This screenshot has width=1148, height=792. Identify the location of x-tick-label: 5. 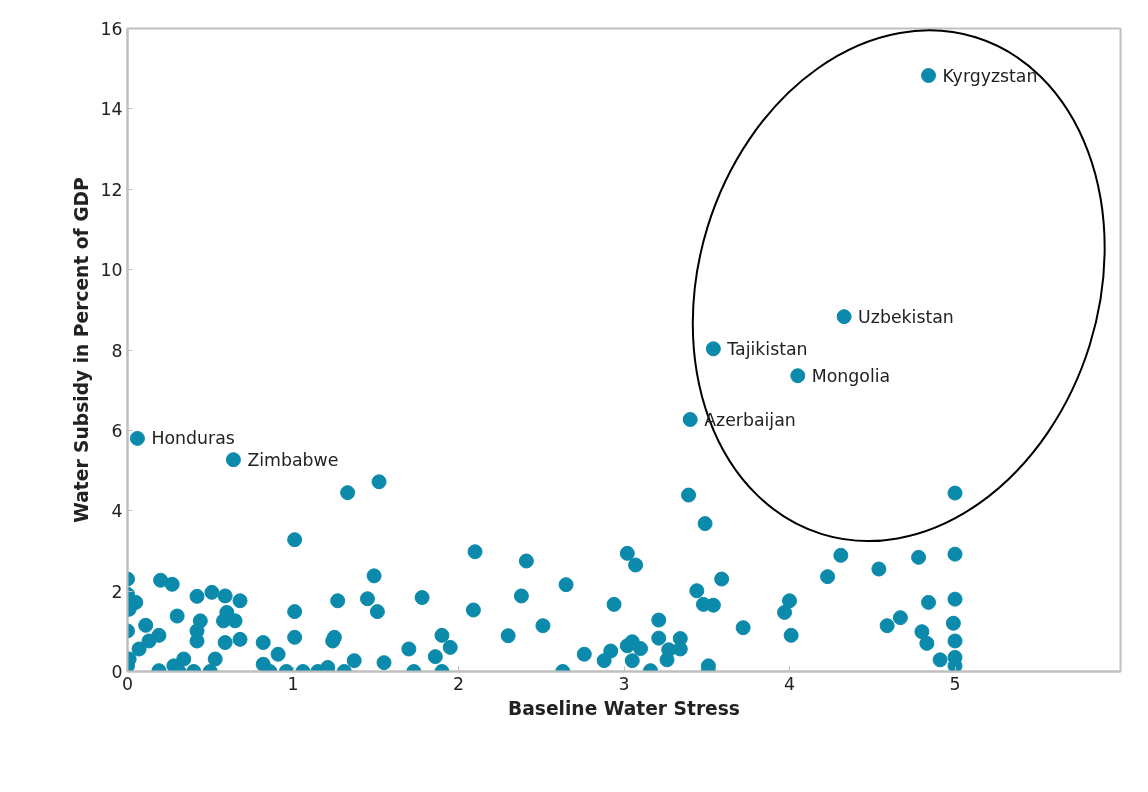
(955, 683).